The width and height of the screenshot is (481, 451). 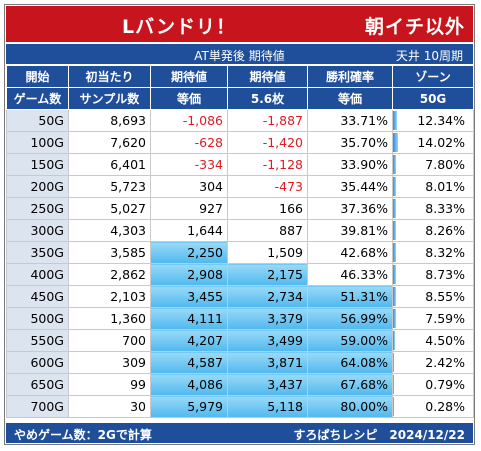 What do you see at coordinates (433, 406) in the screenshot?
I see `cell-zone: 0.28%` at bounding box center [433, 406].